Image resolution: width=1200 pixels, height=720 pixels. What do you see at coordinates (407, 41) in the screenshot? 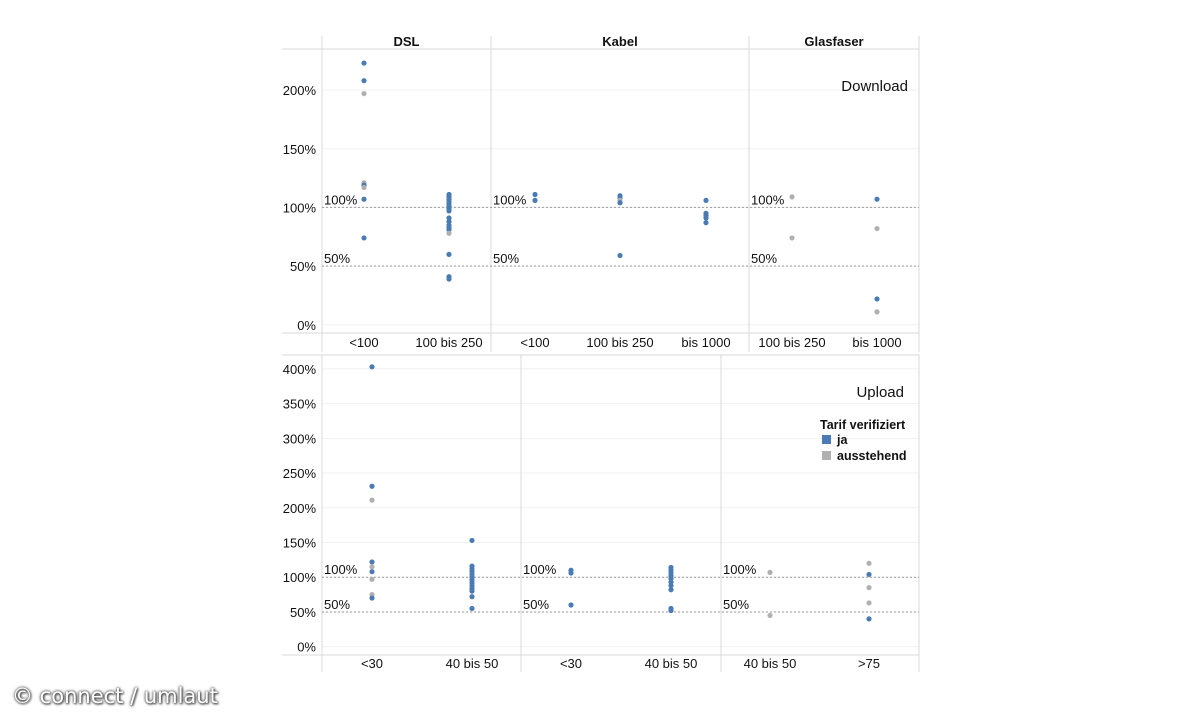
I see `download-column-header: DSL` at bounding box center [407, 41].